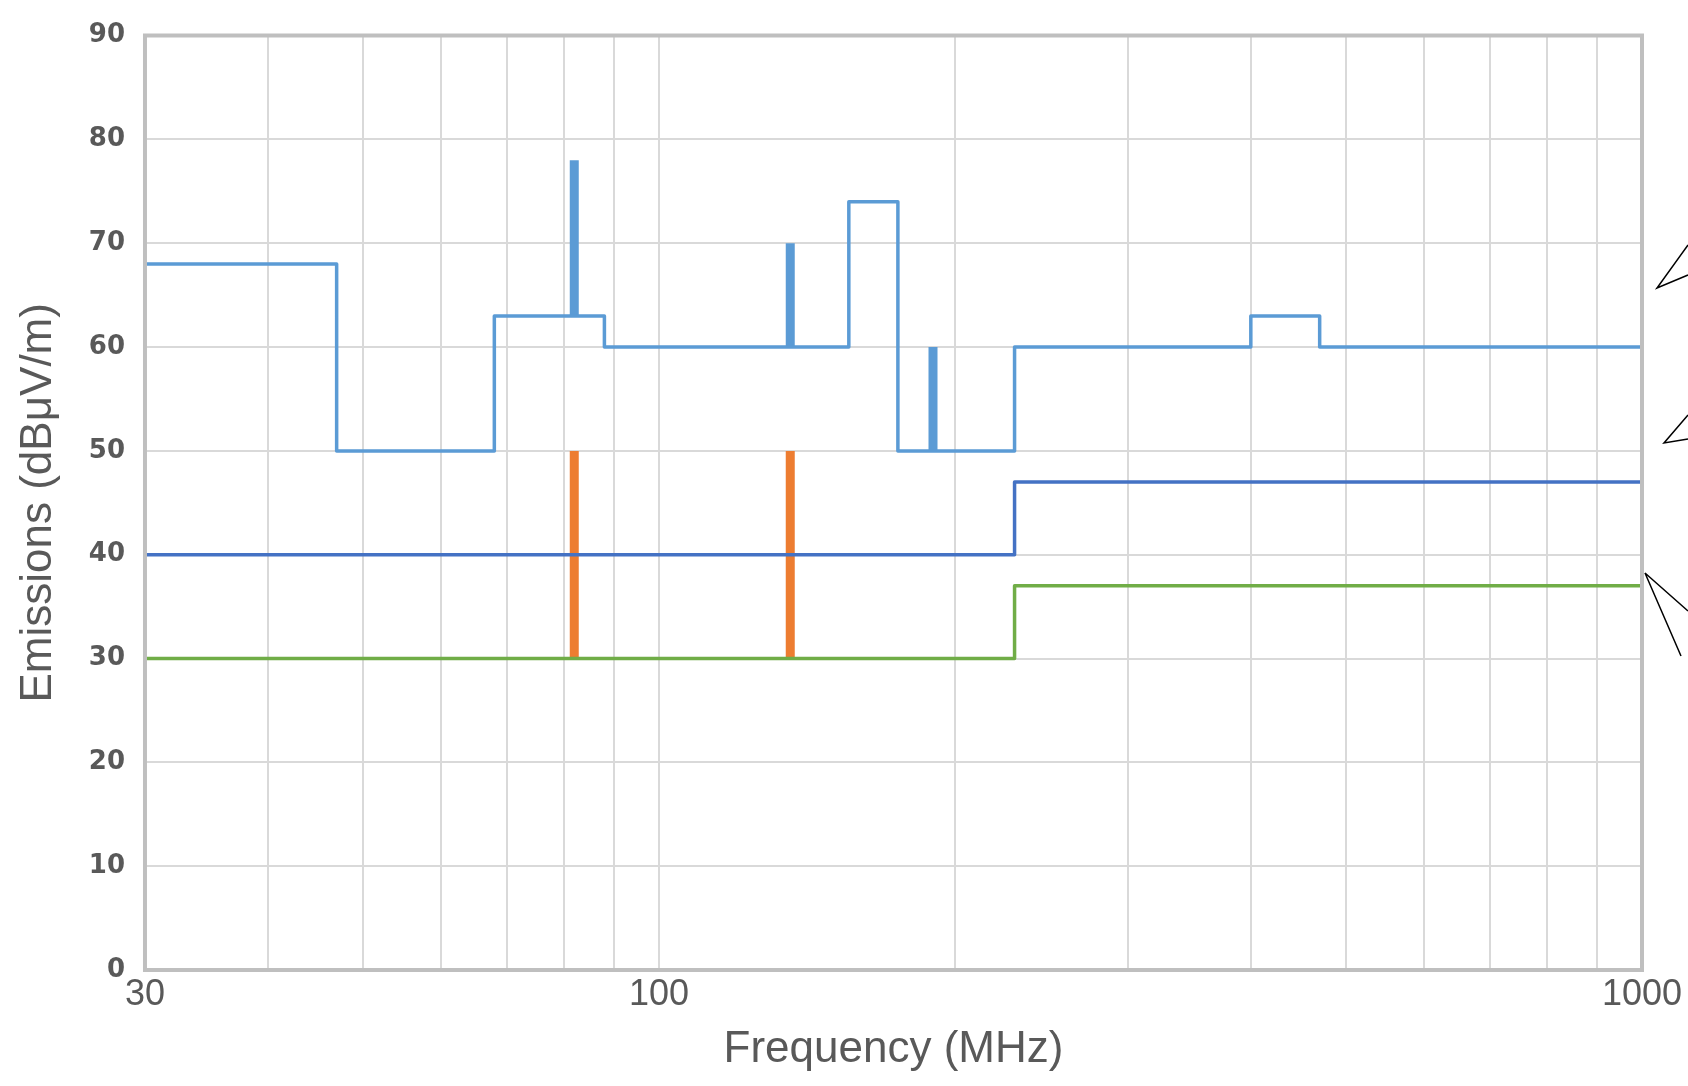 This screenshot has height=1086, width=1688. Describe the element at coordinates (1642, 992) in the screenshot. I see `x-tick-label: 1000` at that location.